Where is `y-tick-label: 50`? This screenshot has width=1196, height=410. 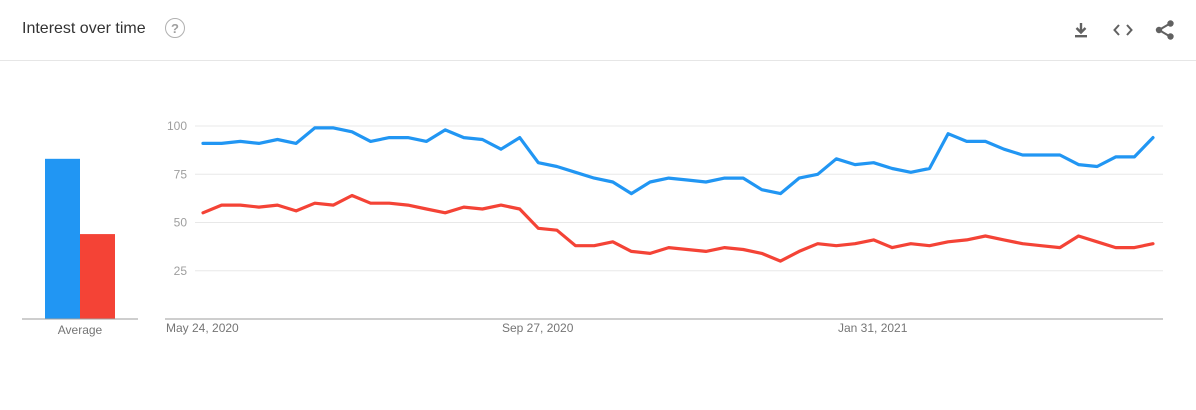
y-tick-label: 50 is located at coordinates (181, 223).